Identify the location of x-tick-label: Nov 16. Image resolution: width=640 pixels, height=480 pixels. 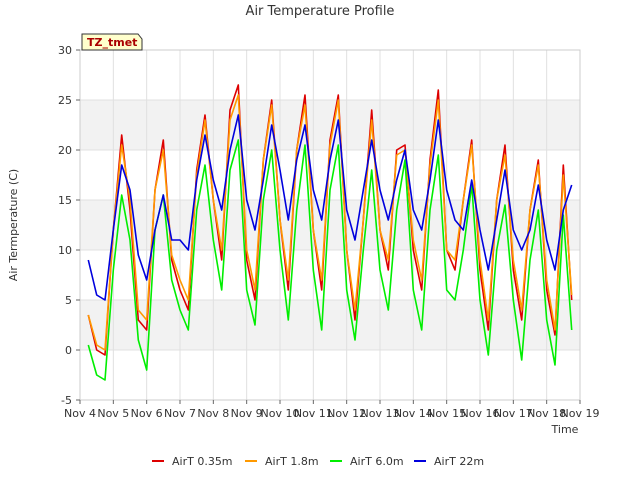
(480, 413).